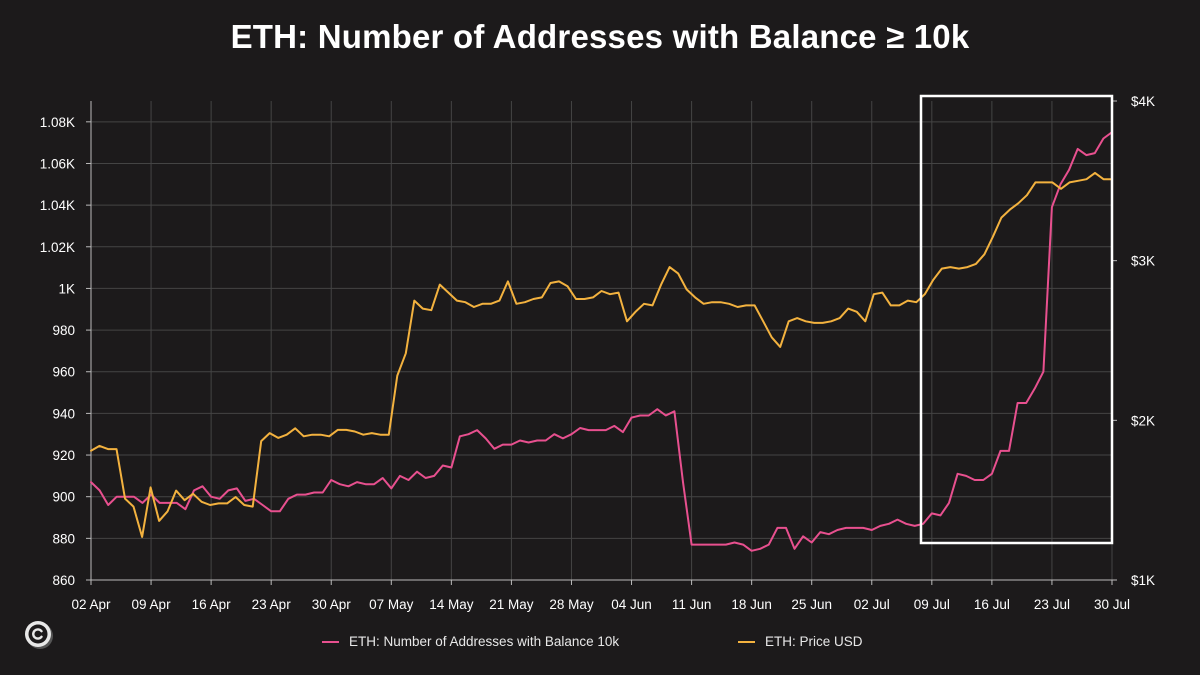  Describe the element at coordinates (57, 205) in the screenshot. I see `y-left-tick-label: 1.04K` at that location.